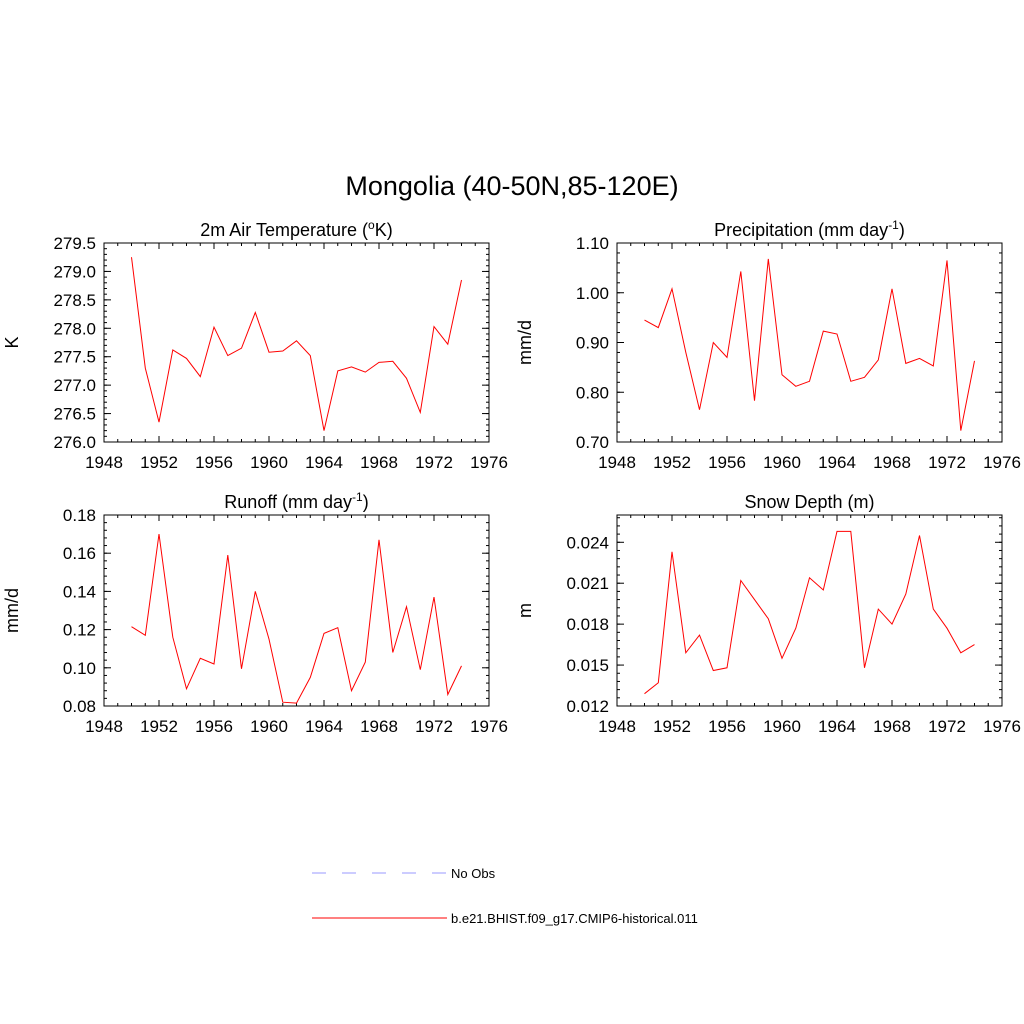 This screenshot has width=1024, height=1024. I want to click on panel-title: Snow Depth (m), so click(809, 502).